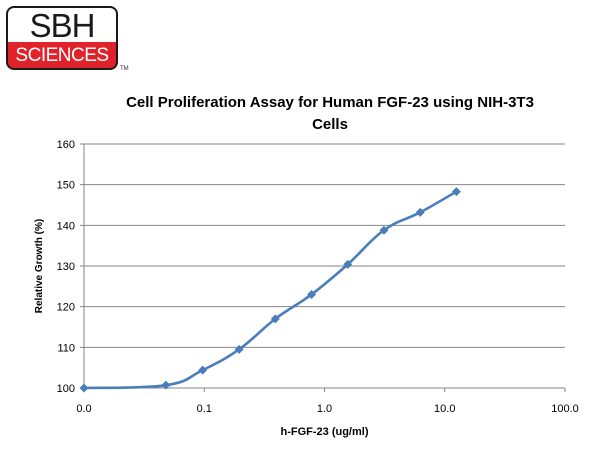  Describe the element at coordinates (66, 348) in the screenshot. I see `y-tick-label: 110` at that location.